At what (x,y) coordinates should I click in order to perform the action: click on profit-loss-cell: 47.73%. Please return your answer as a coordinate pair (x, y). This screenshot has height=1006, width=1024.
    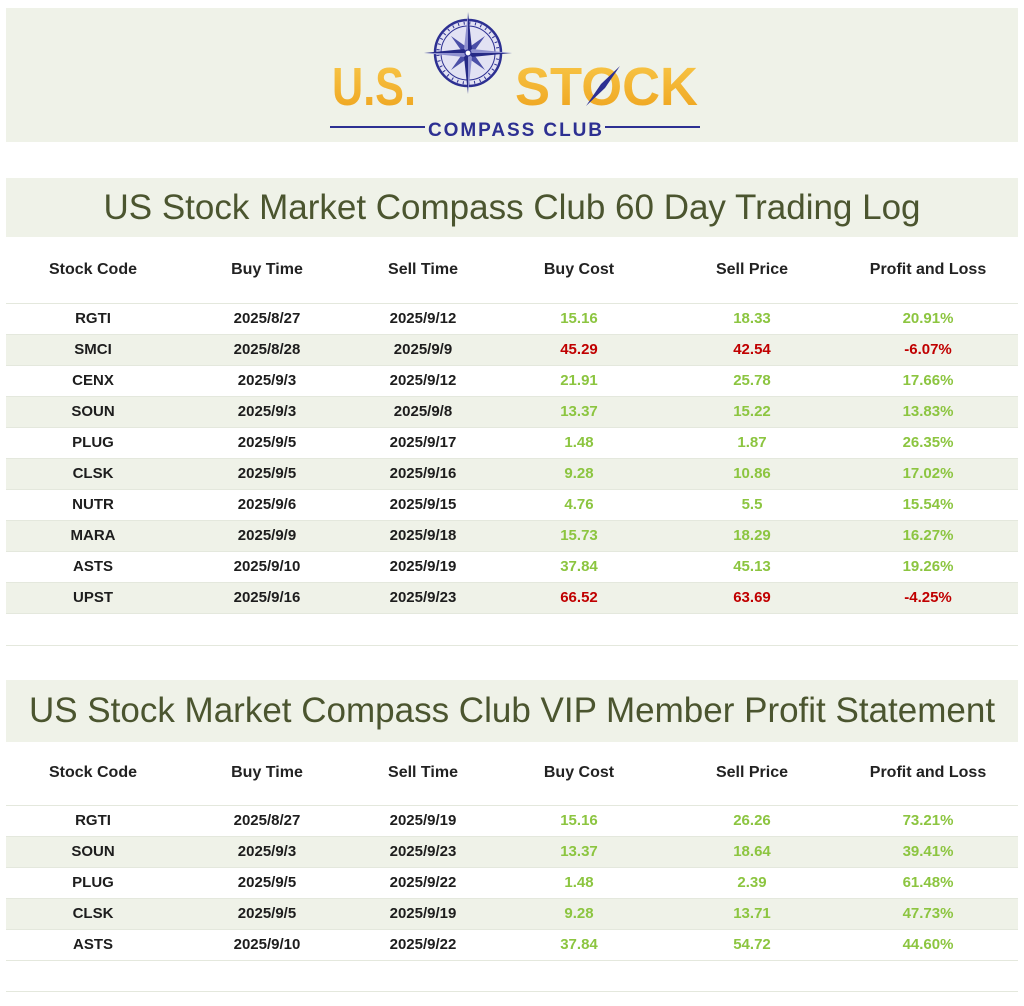
    Looking at the image, I should click on (928, 913).